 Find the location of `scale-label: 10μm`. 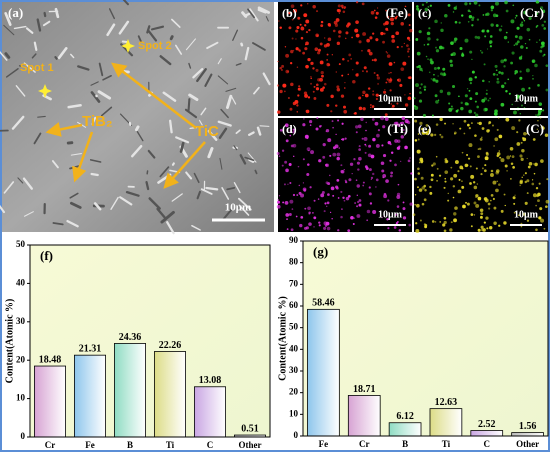

scale-label: 10μm is located at coordinates (526, 98).